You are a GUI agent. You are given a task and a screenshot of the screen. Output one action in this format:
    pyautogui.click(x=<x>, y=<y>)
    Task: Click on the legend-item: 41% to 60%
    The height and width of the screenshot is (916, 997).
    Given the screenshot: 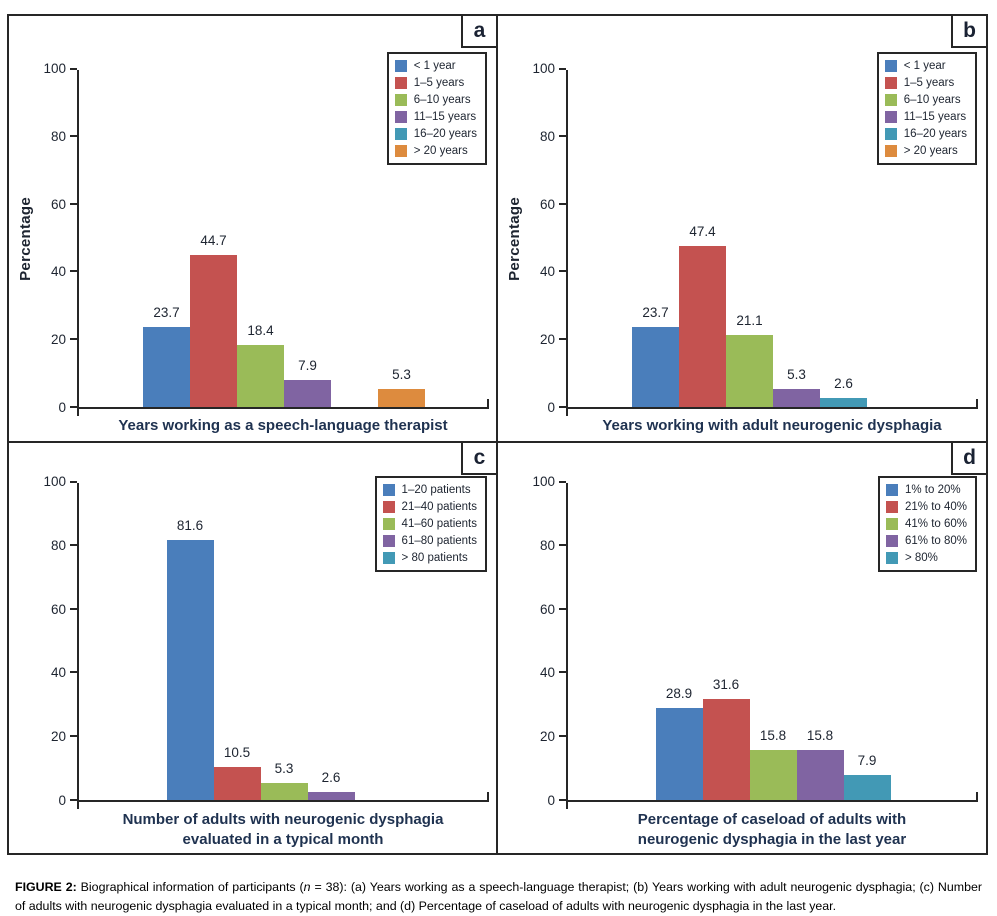 What is the action you would take?
    pyautogui.click(x=926, y=524)
    